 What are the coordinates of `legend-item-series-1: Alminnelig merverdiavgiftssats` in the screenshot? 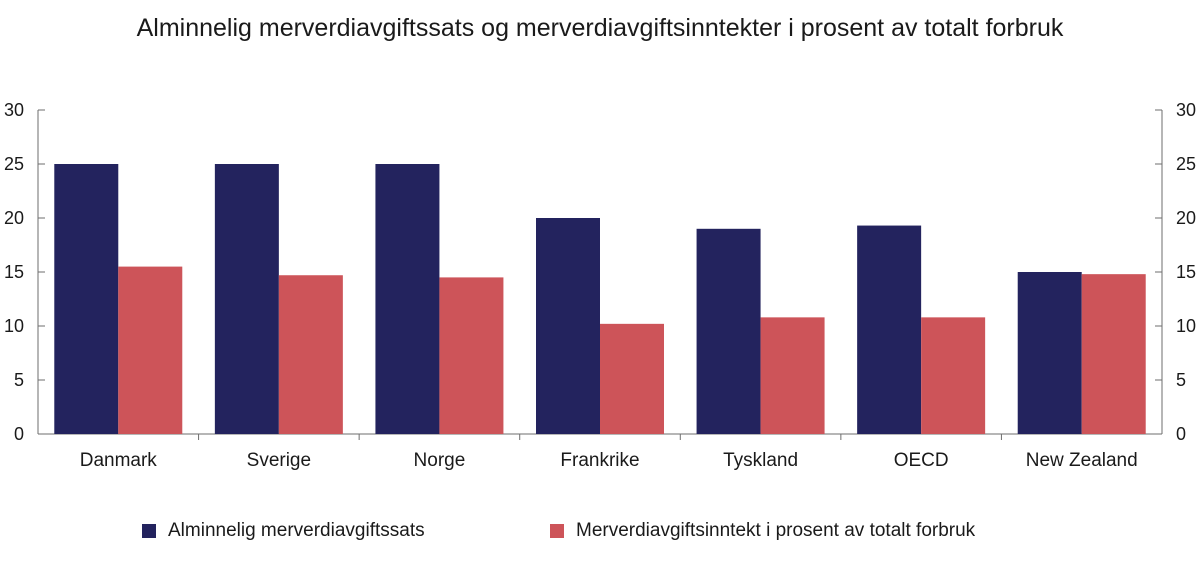 It's located at (283, 531).